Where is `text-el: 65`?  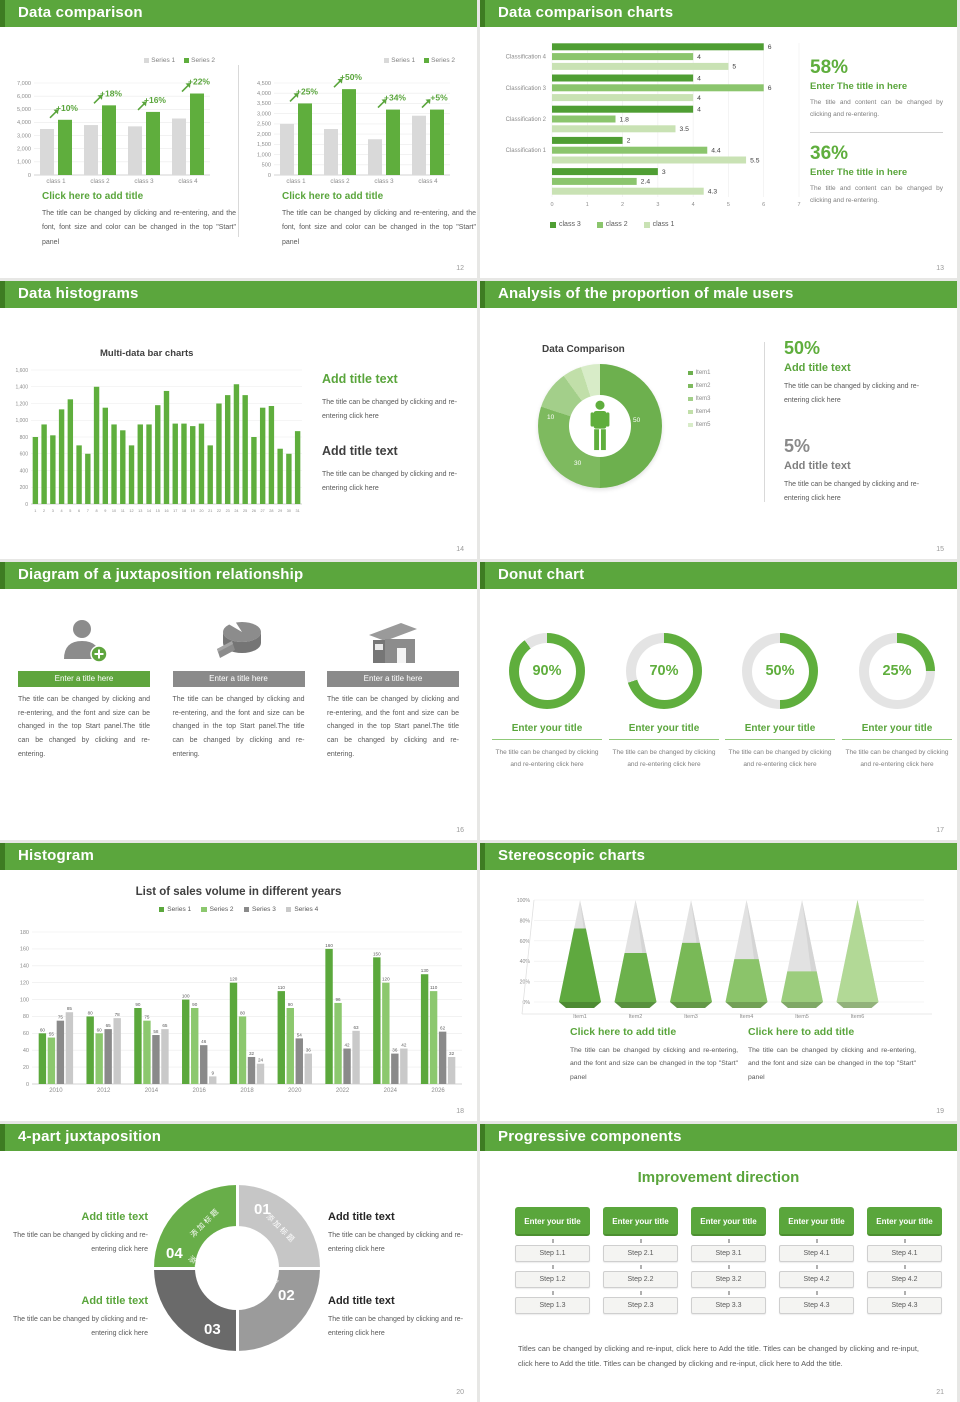
text-el: 65 is located at coordinates (165, 1025).